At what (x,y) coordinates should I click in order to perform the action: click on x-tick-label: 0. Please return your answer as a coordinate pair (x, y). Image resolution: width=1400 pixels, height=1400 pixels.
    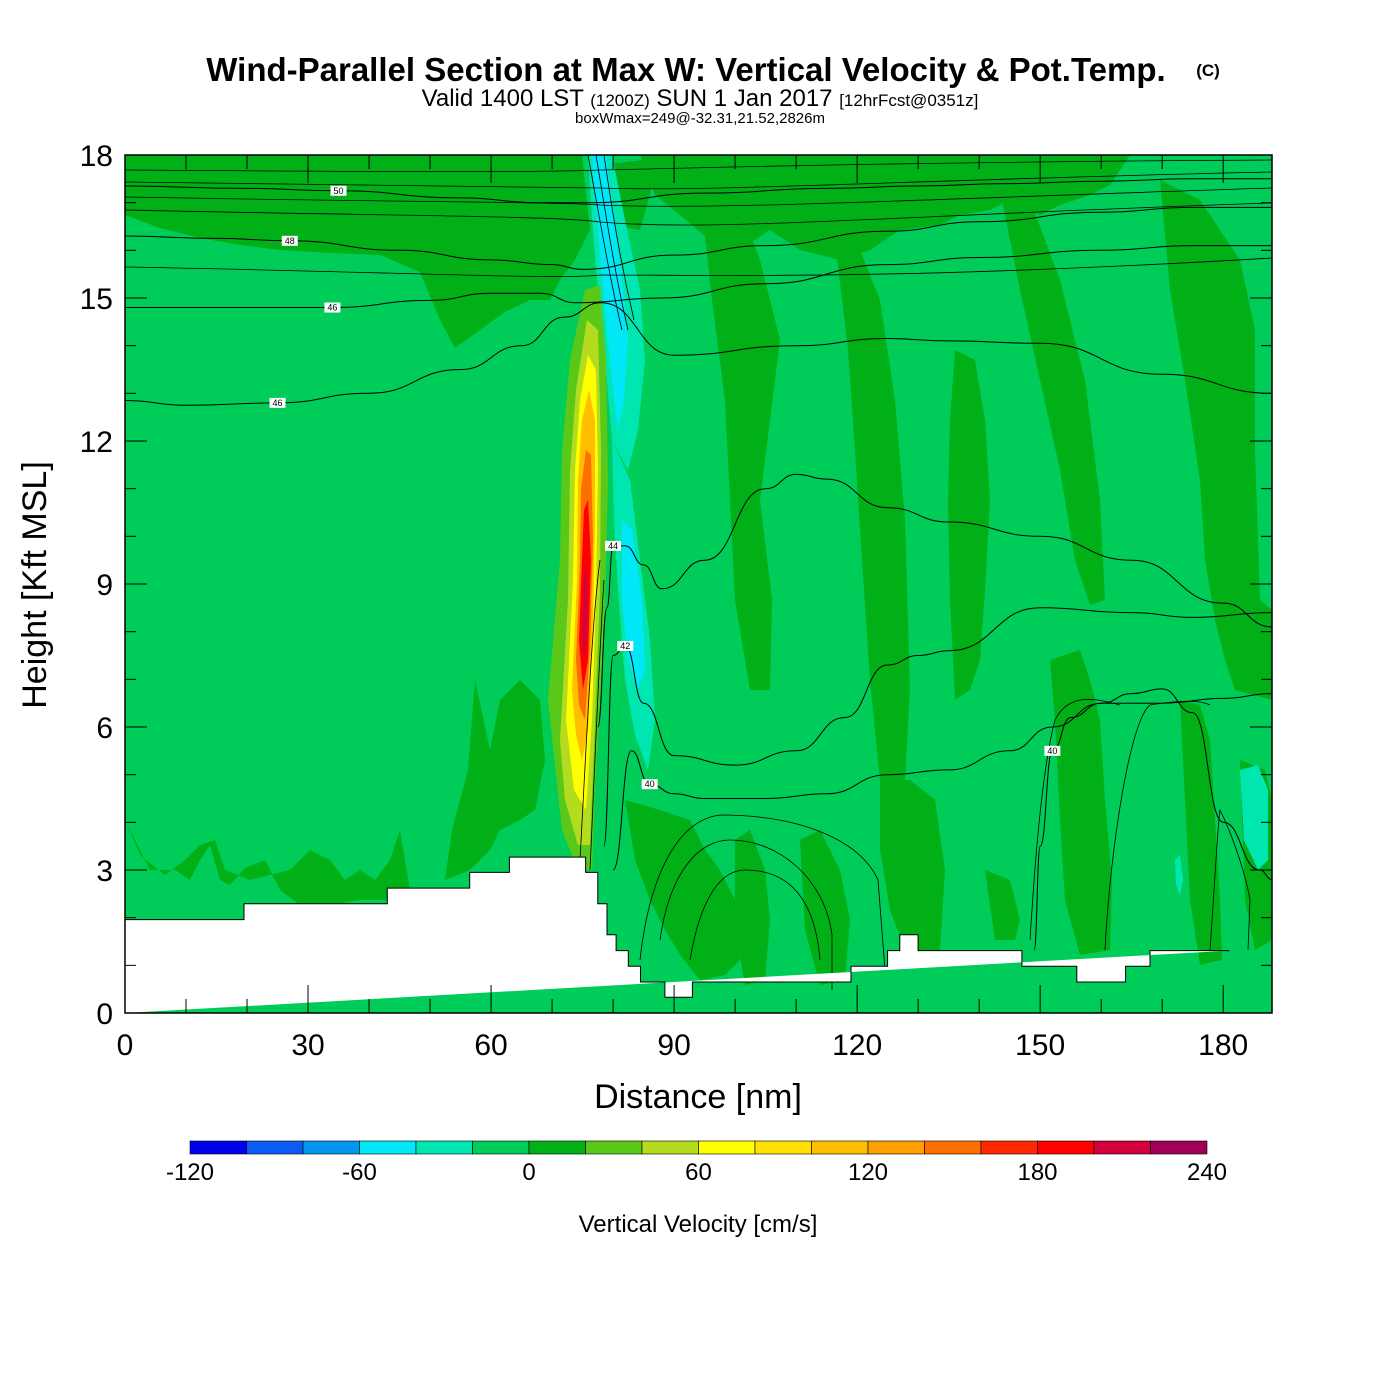
    Looking at the image, I should click on (125, 1045).